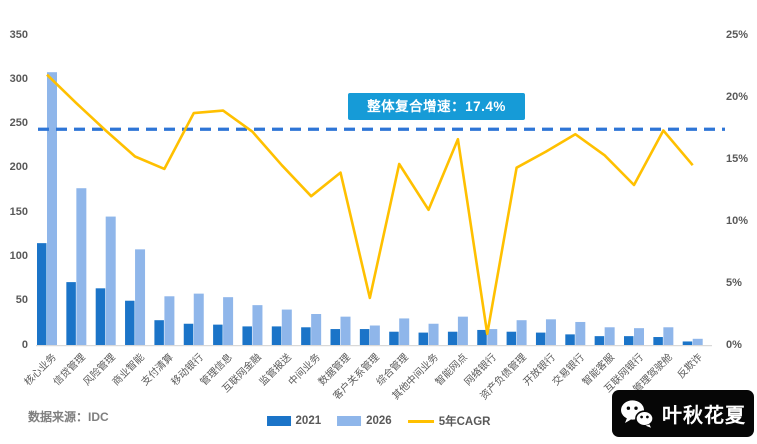 The height and width of the screenshot is (444, 757). What do you see at coordinates (420, 421) in the screenshot?
I see `legend-line-swatch-cagr` at bounding box center [420, 421].